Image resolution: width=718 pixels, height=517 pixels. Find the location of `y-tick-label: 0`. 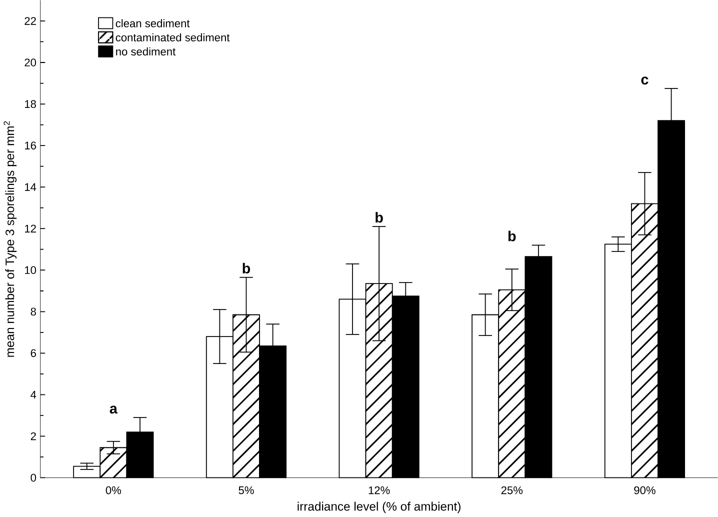

y-tick-label: 0 is located at coordinates (33, 478).